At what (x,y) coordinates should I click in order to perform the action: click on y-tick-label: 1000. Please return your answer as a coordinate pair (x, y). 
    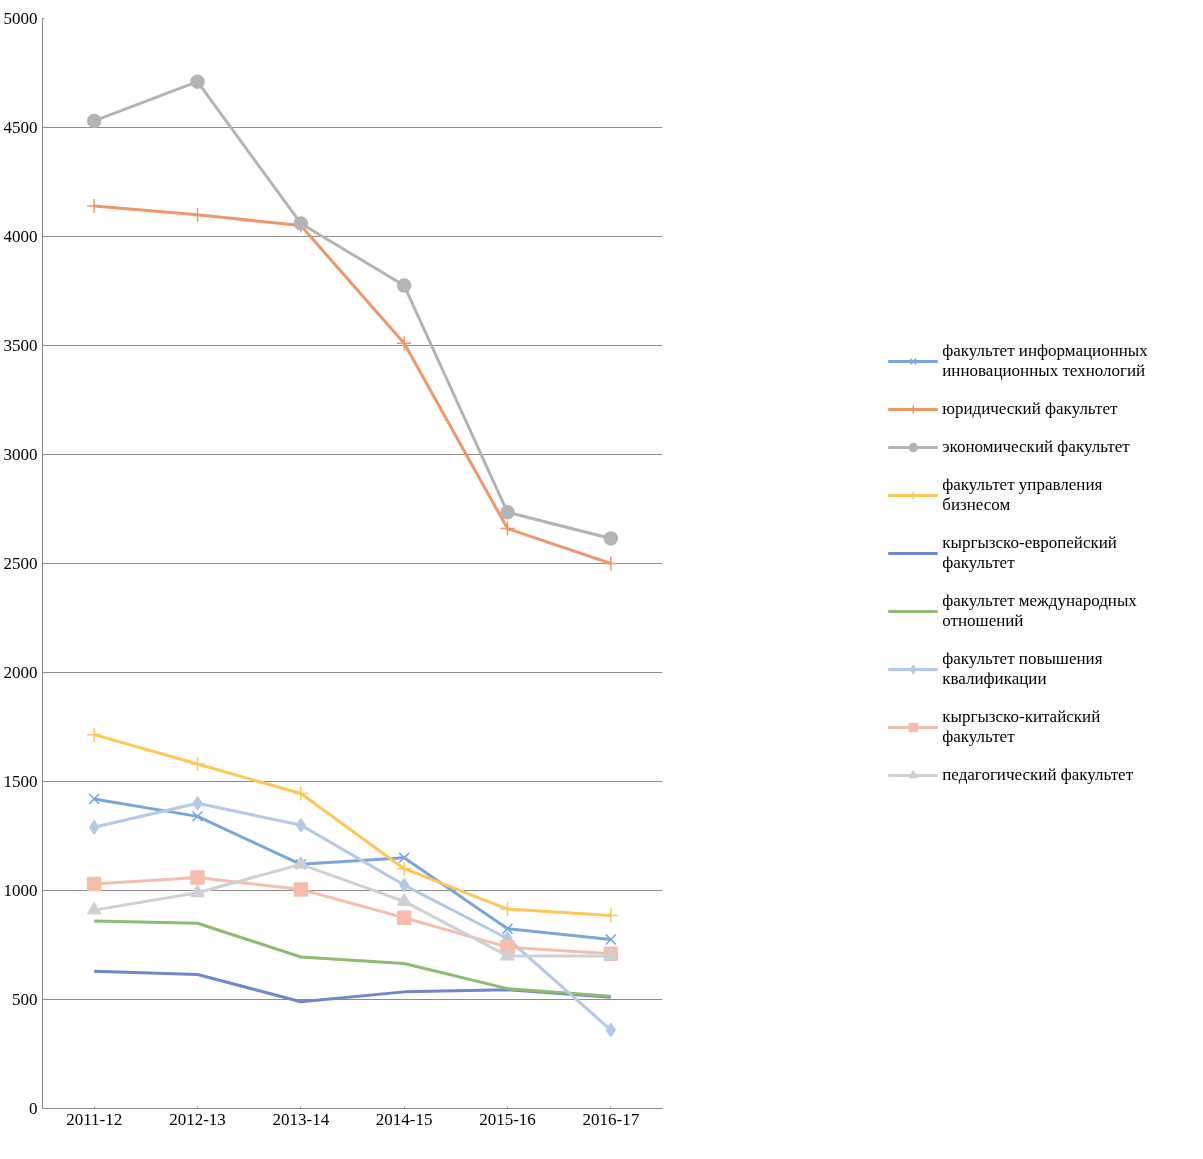
    Looking at the image, I should click on (20, 890).